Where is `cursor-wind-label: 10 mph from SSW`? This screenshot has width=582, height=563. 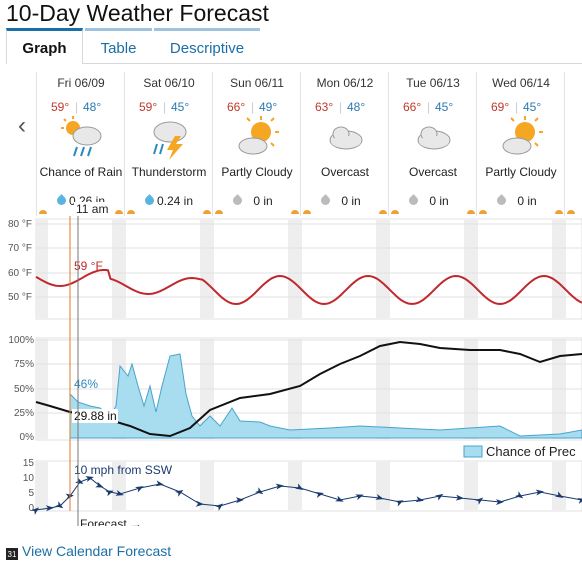
cursor-wind-label: 10 mph from SSW is located at coordinates (123, 470).